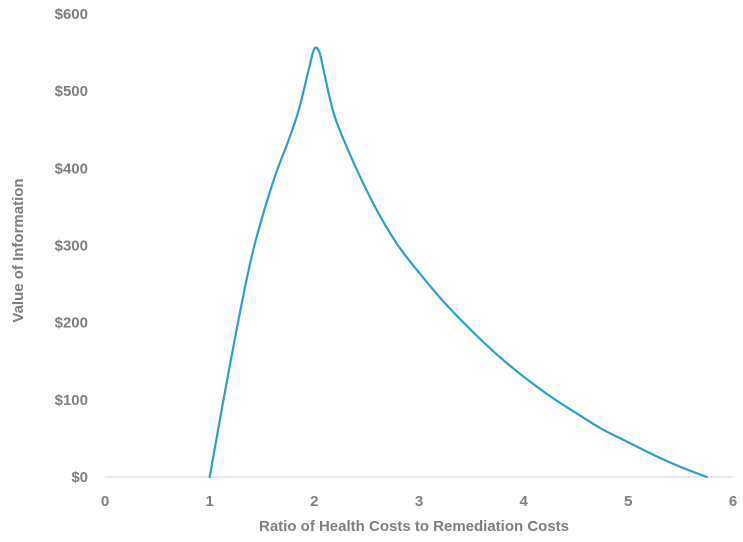 The width and height of the screenshot is (743, 542). What do you see at coordinates (733, 501) in the screenshot?
I see `x-tick-label: 6` at bounding box center [733, 501].